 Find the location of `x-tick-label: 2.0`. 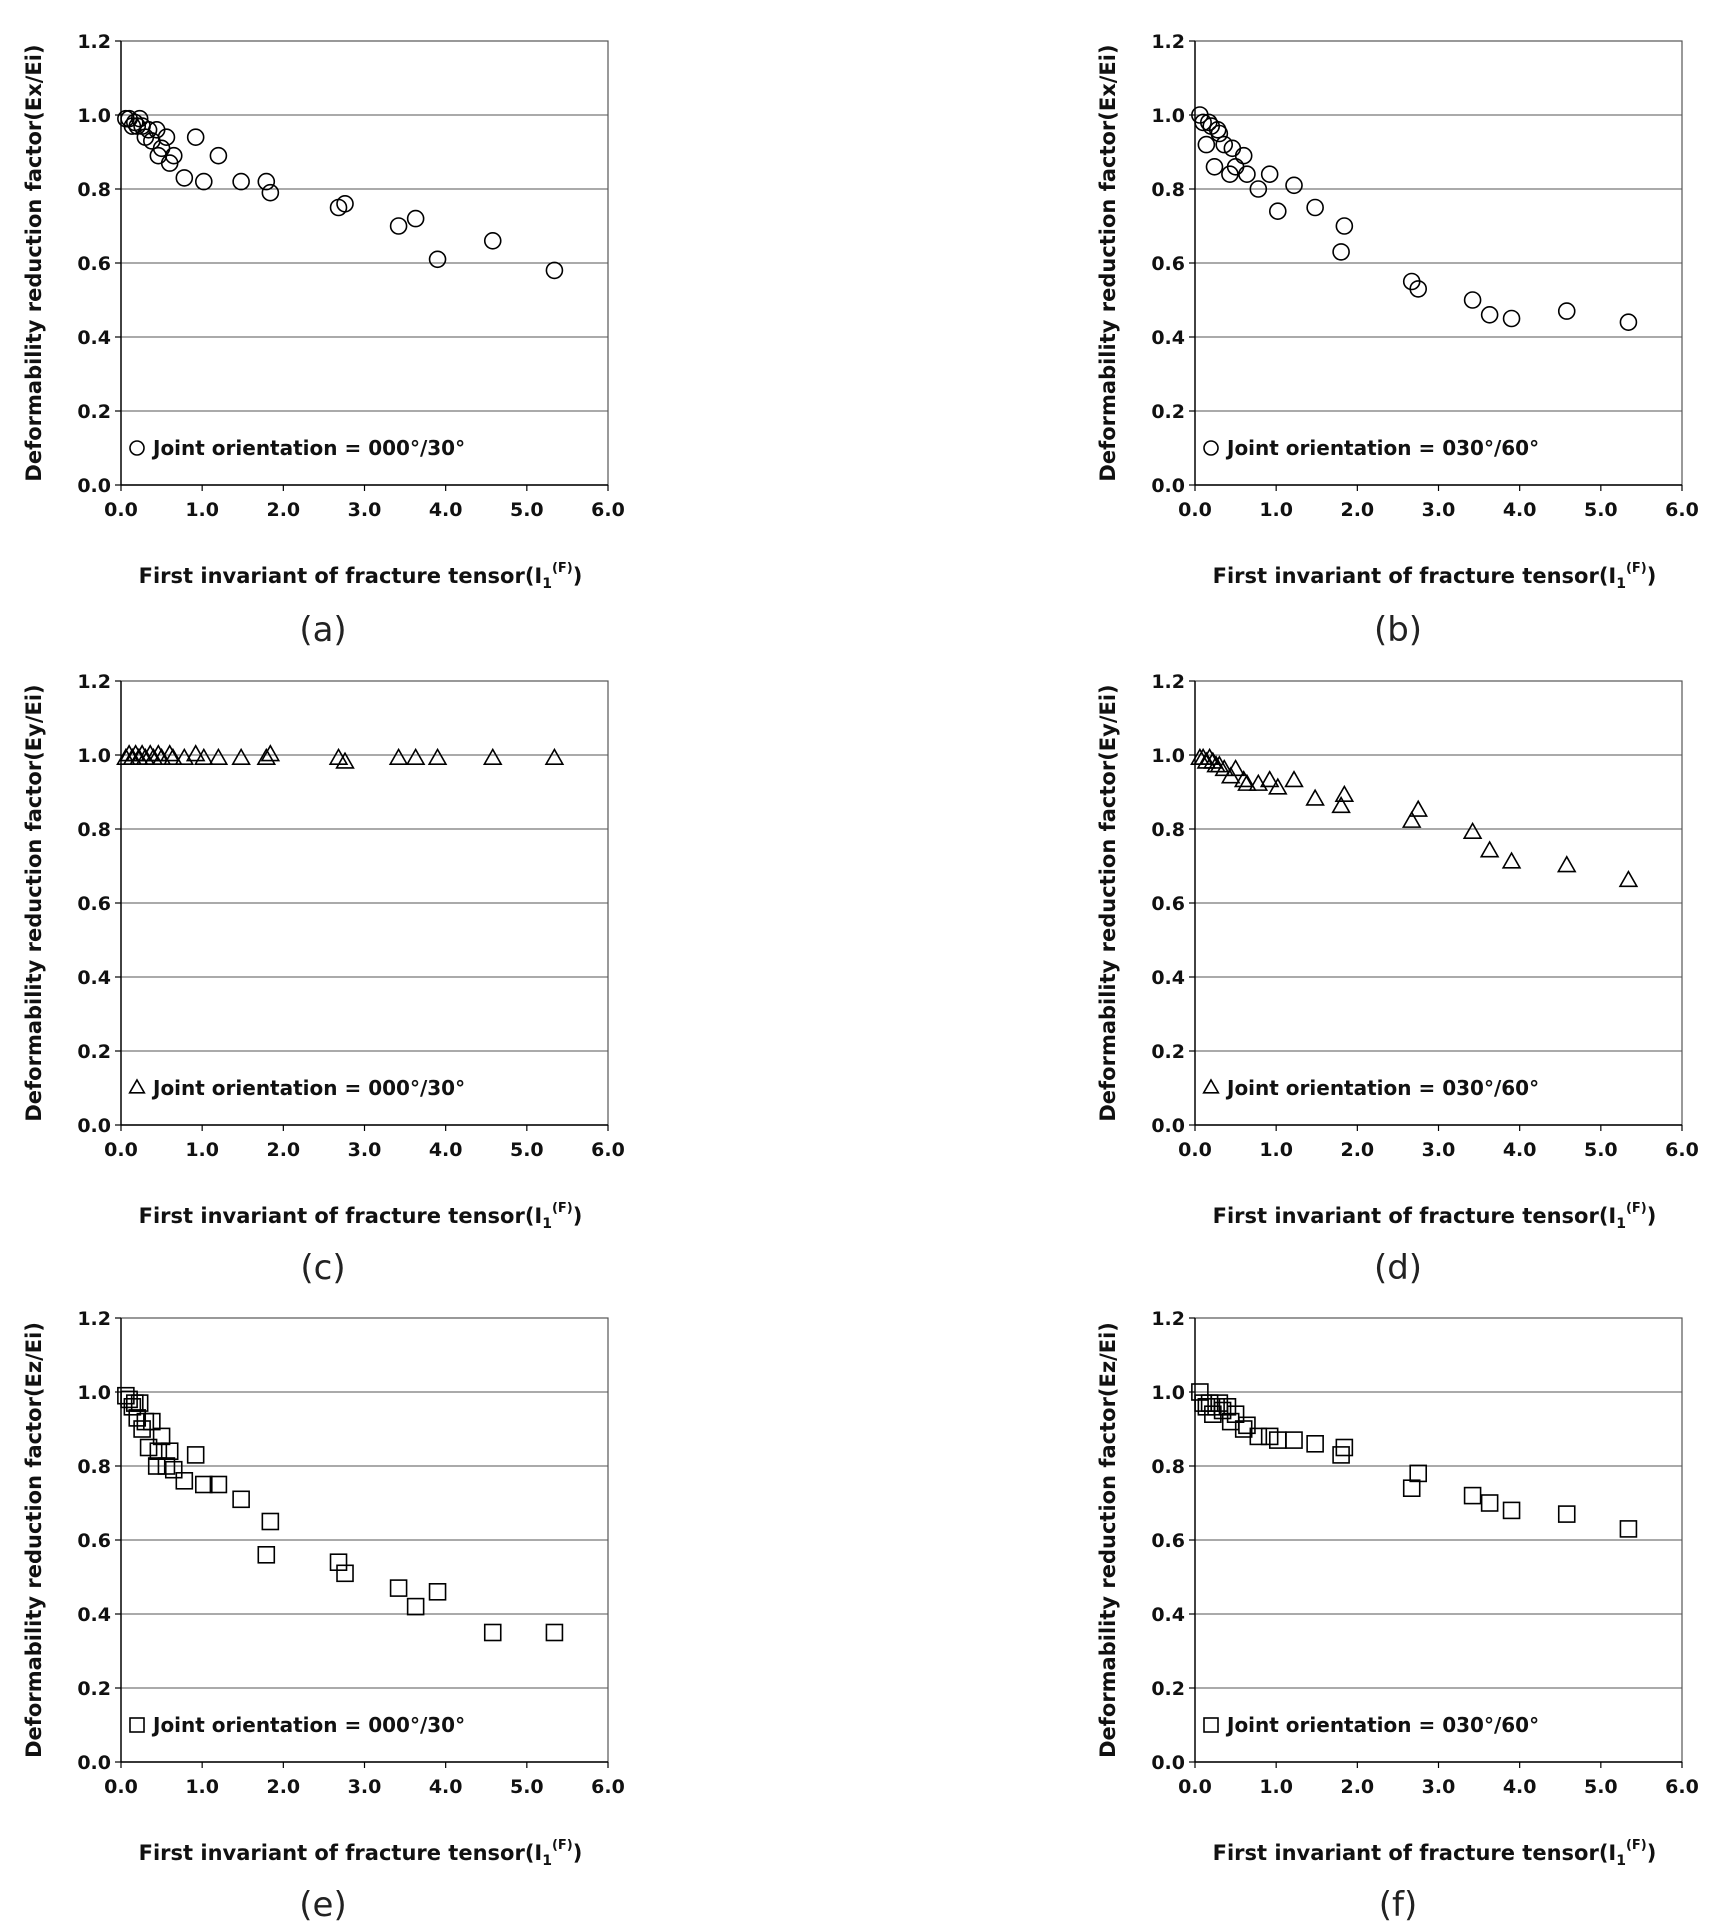

x-tick-label: 2.0 is located at coordinates (1357, 510).